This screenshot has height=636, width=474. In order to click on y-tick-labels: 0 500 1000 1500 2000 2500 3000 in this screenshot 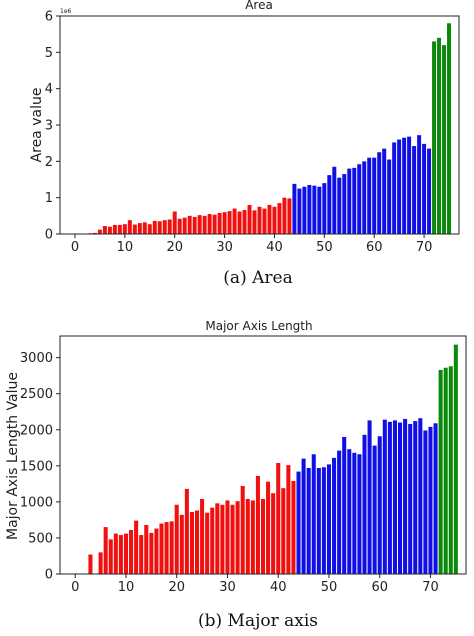, I will do `click(40, 467)`.